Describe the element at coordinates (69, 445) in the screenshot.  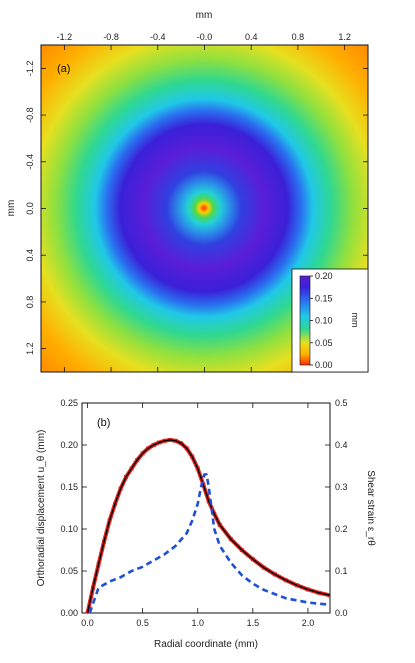
I see `panel-b-ytick-label: 0.20` at that location.